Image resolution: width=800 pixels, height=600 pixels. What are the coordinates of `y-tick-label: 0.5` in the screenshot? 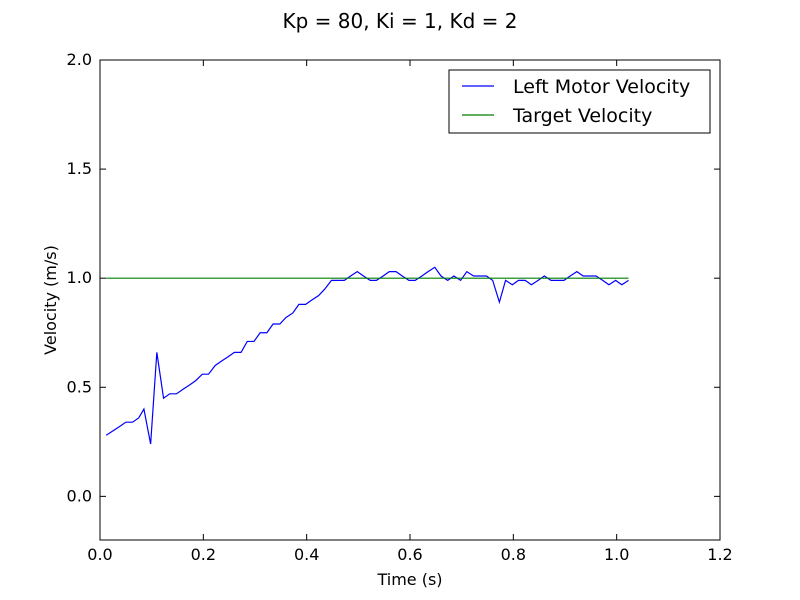 It's located at (79, 386).